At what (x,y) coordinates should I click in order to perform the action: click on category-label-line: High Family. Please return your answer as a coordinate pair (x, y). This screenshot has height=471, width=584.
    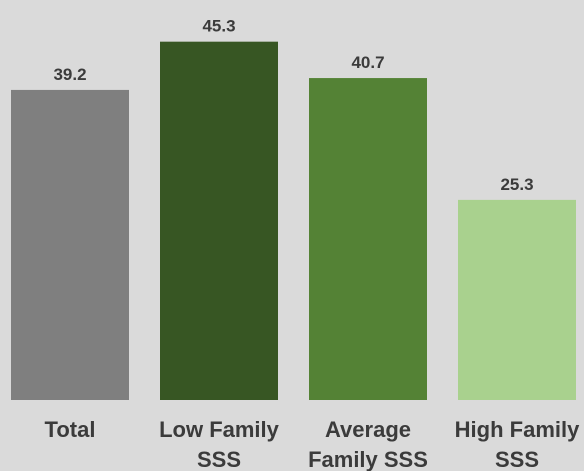
    Looking at the image, I should click on (517, 429).